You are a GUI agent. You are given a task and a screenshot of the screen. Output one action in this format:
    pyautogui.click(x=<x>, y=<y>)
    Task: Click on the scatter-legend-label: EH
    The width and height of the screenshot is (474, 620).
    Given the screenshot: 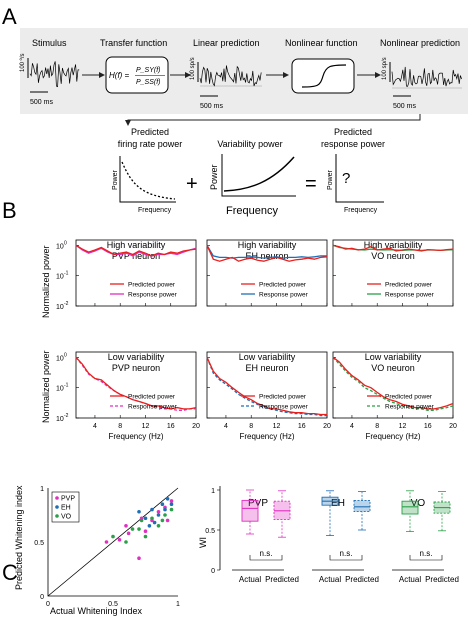 What is the action you would take?
    pyautogui.click(x=66, y=508)
    